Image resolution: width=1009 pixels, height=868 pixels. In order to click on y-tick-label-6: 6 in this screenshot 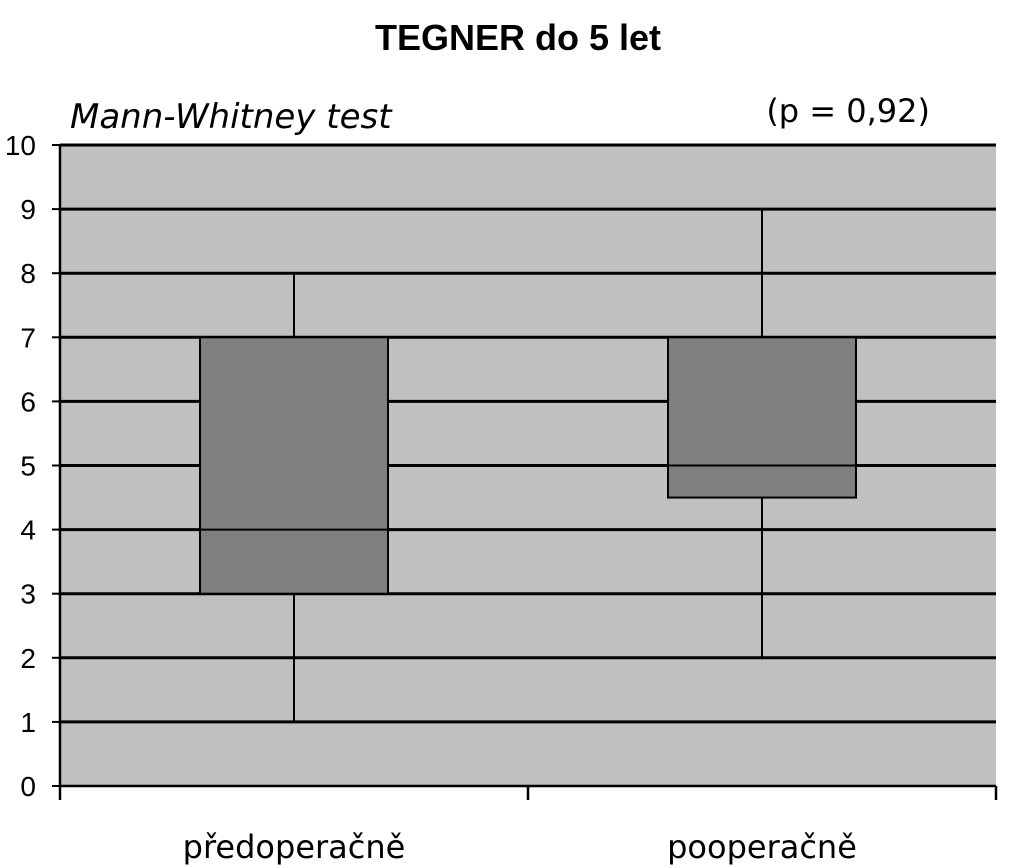, I will do `click(28, 401)`.